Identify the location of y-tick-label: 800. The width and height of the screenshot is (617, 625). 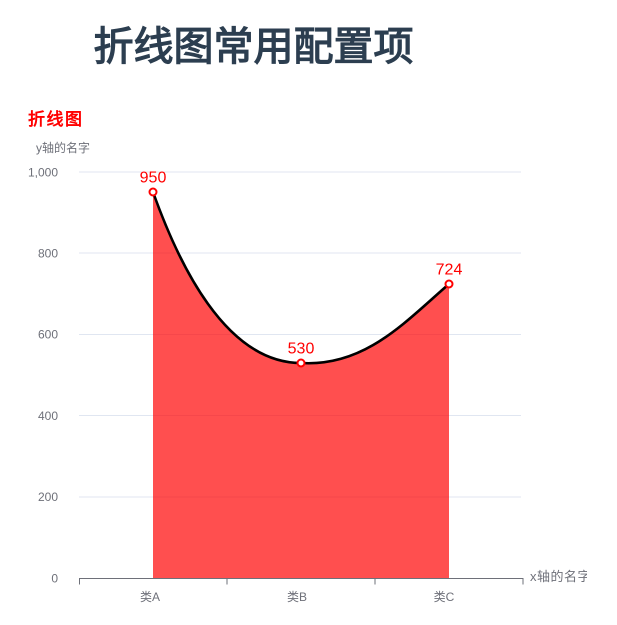
(48, 254).